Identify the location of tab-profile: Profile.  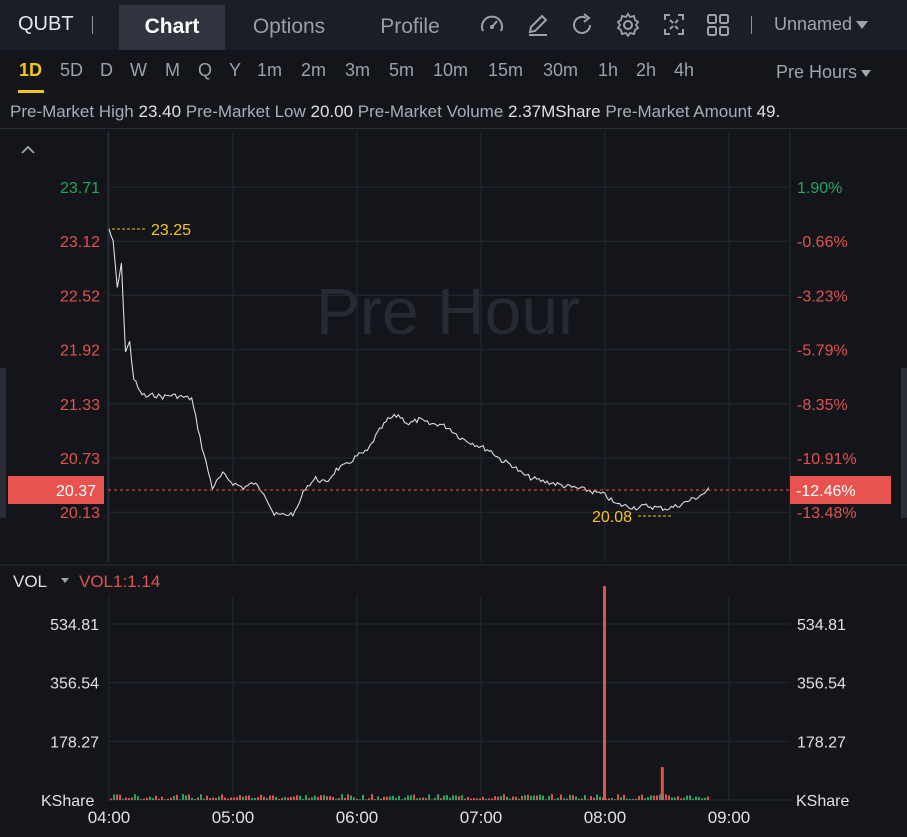
(410, 26).